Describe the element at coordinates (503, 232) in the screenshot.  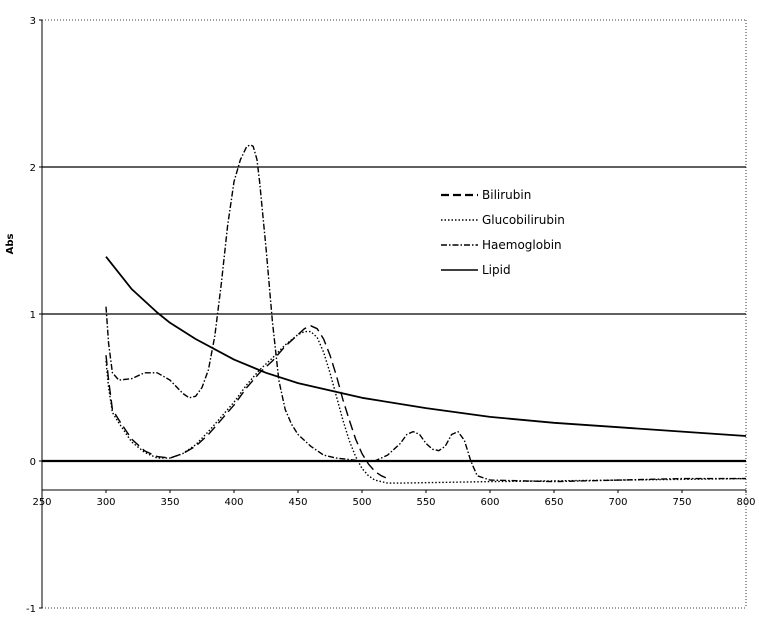
I see `legend: Bilirubin Glucobilirubin Haemoglobin Lipid` at that location.